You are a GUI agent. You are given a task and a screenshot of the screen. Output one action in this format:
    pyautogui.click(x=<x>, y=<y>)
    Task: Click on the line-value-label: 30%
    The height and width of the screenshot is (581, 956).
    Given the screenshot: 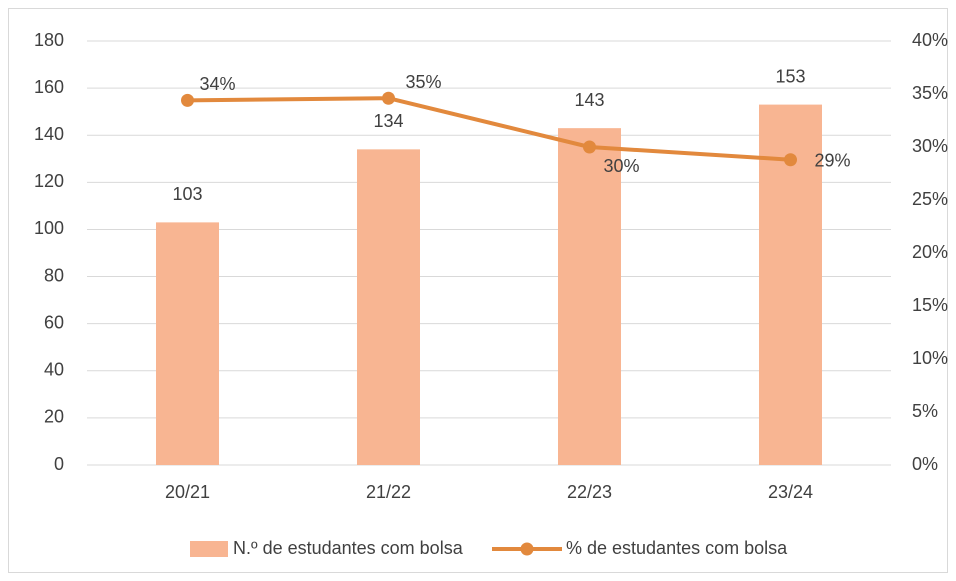 What is the action you would take?
    pyautogui.click(x=621, y=166)
    